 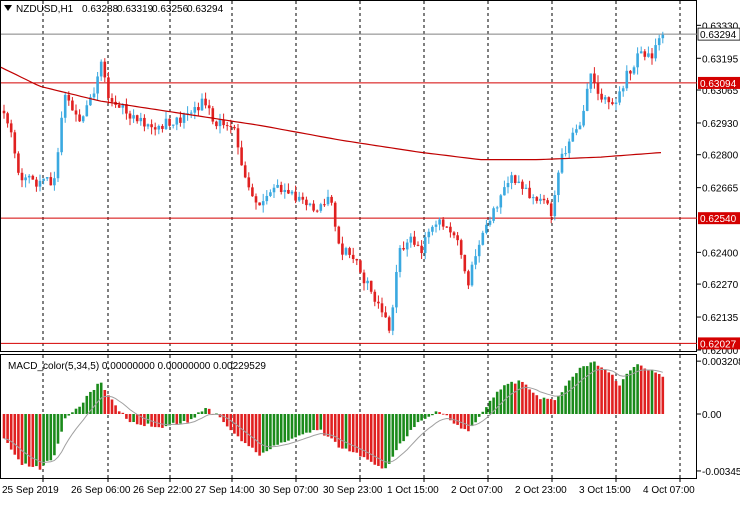 What do you see at coordinates (721, 362) in the screenshot?
I see `macd-axis-label: 0.0032088` at bounding box center [721, 362].